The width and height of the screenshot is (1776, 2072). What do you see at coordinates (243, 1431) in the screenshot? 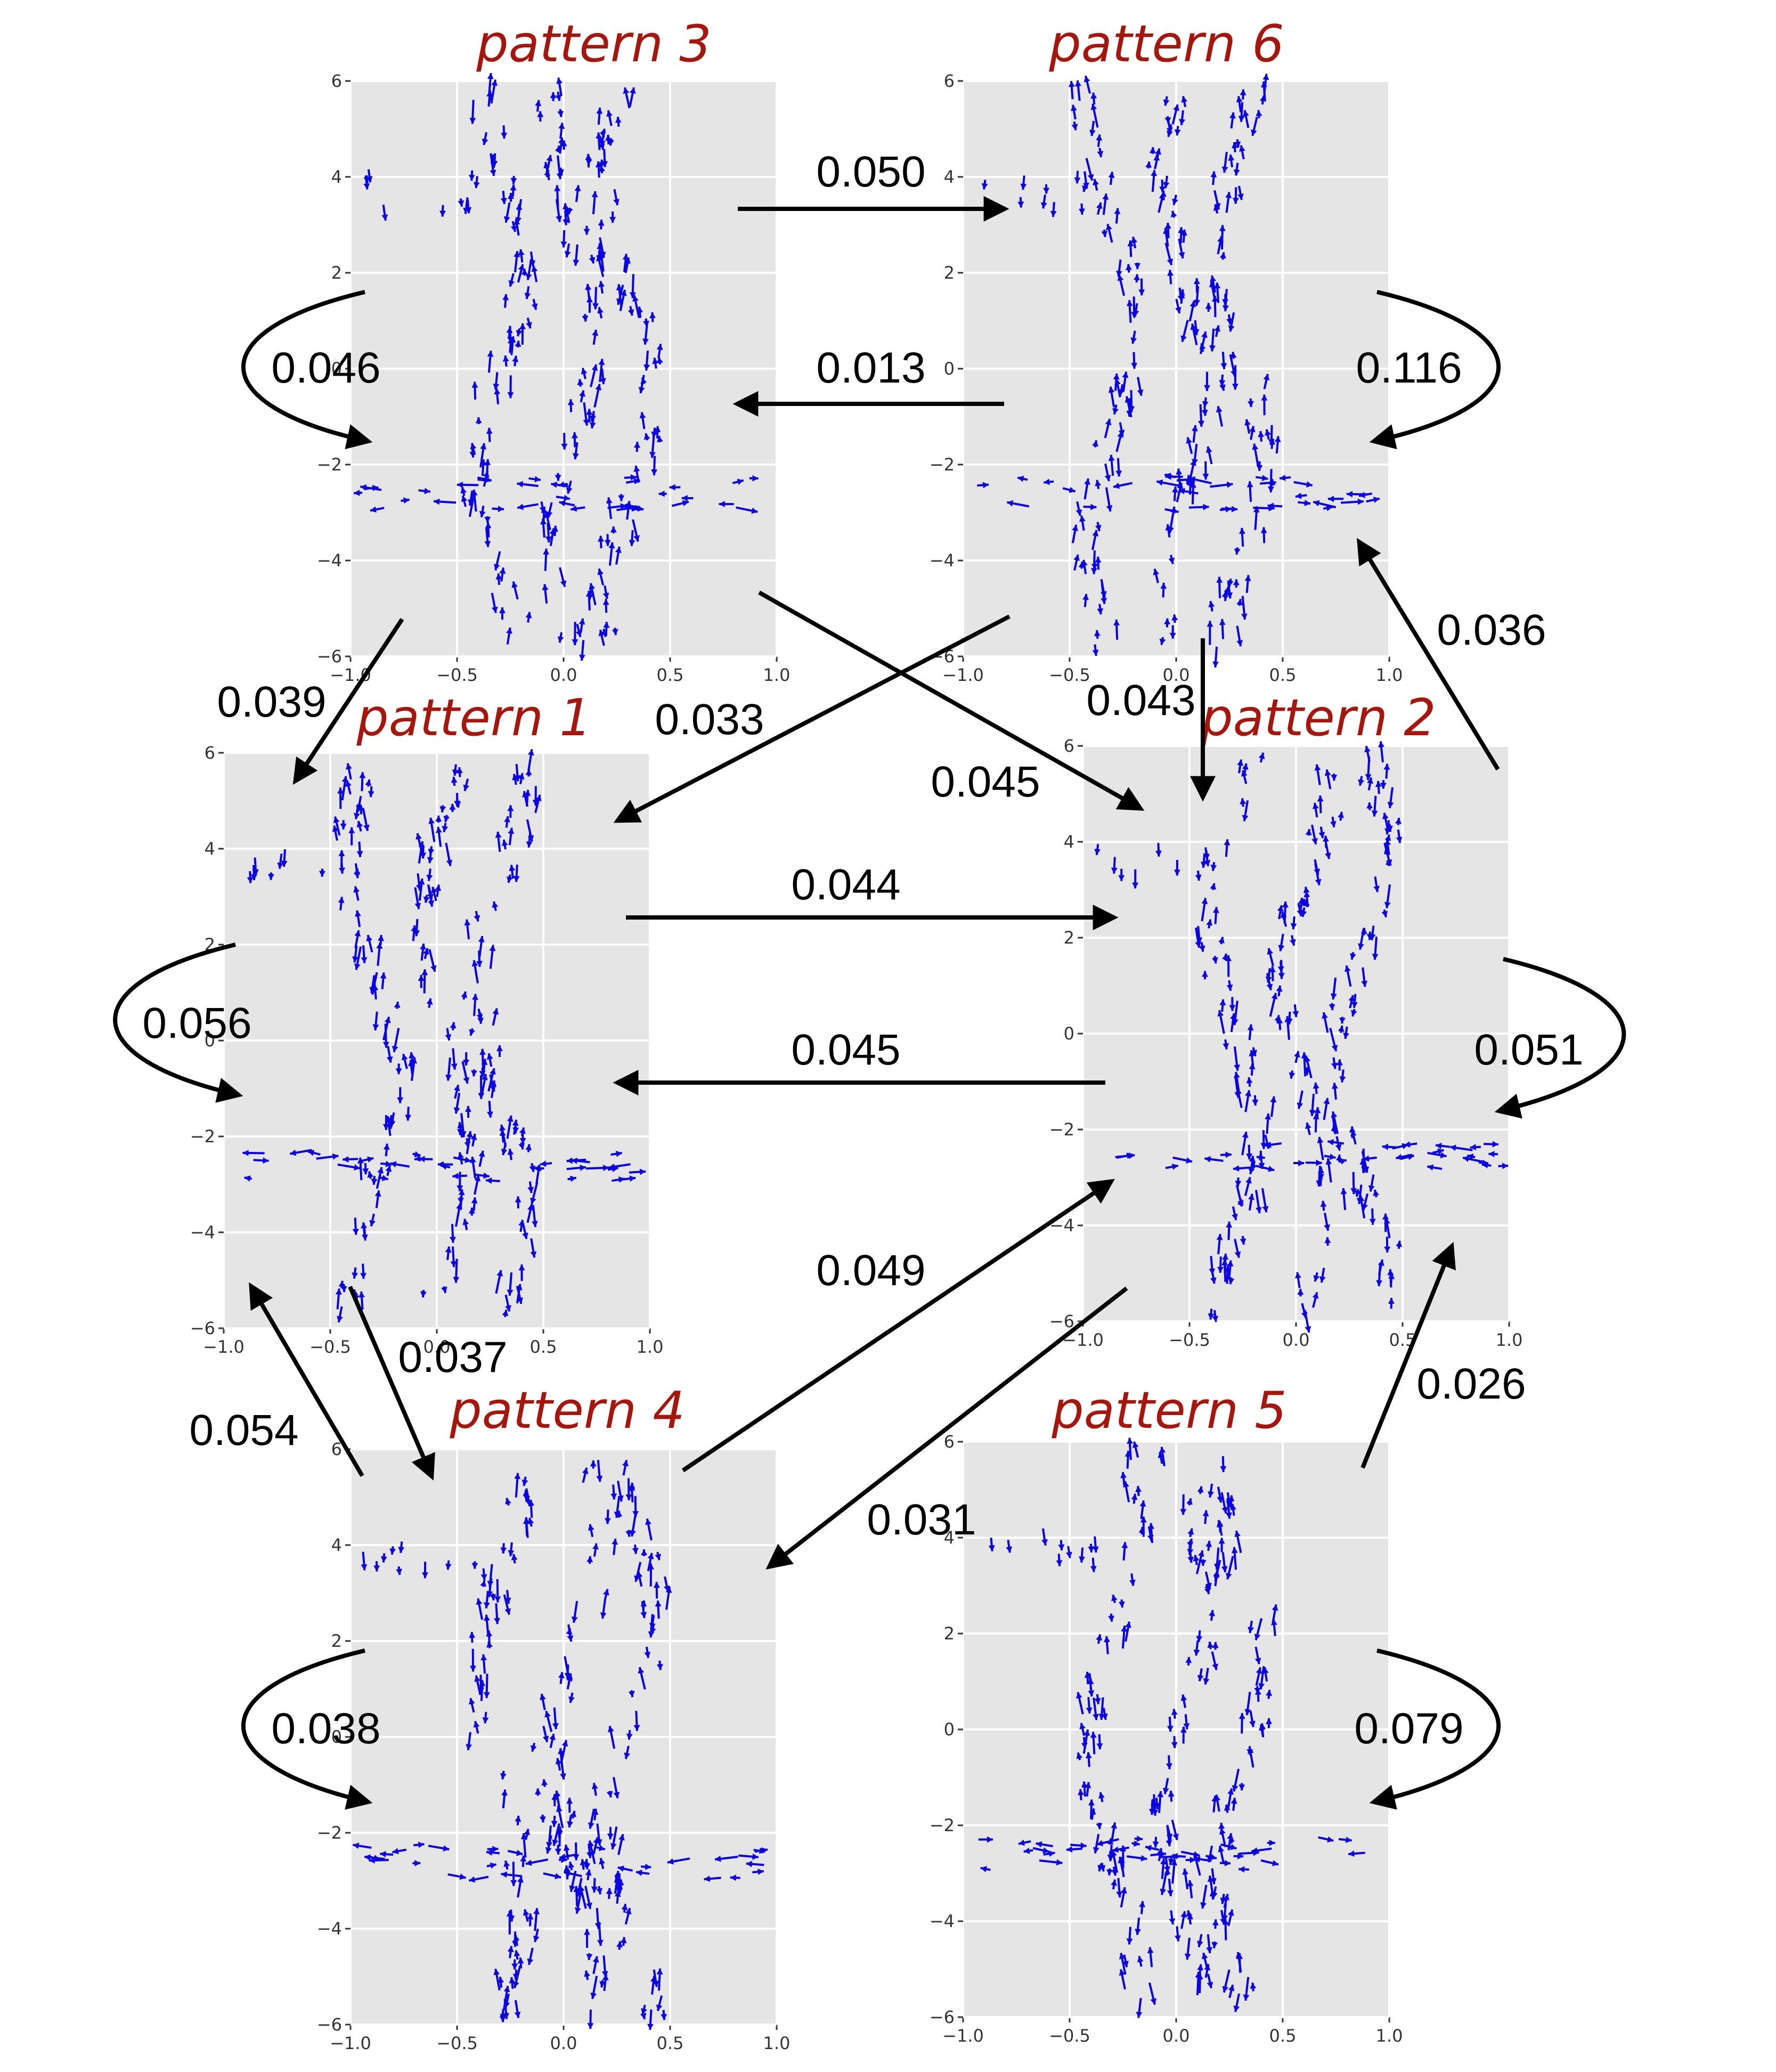
I see `transition-label-p4_to_p1: 0.054` at bounding box center [243, 1431].